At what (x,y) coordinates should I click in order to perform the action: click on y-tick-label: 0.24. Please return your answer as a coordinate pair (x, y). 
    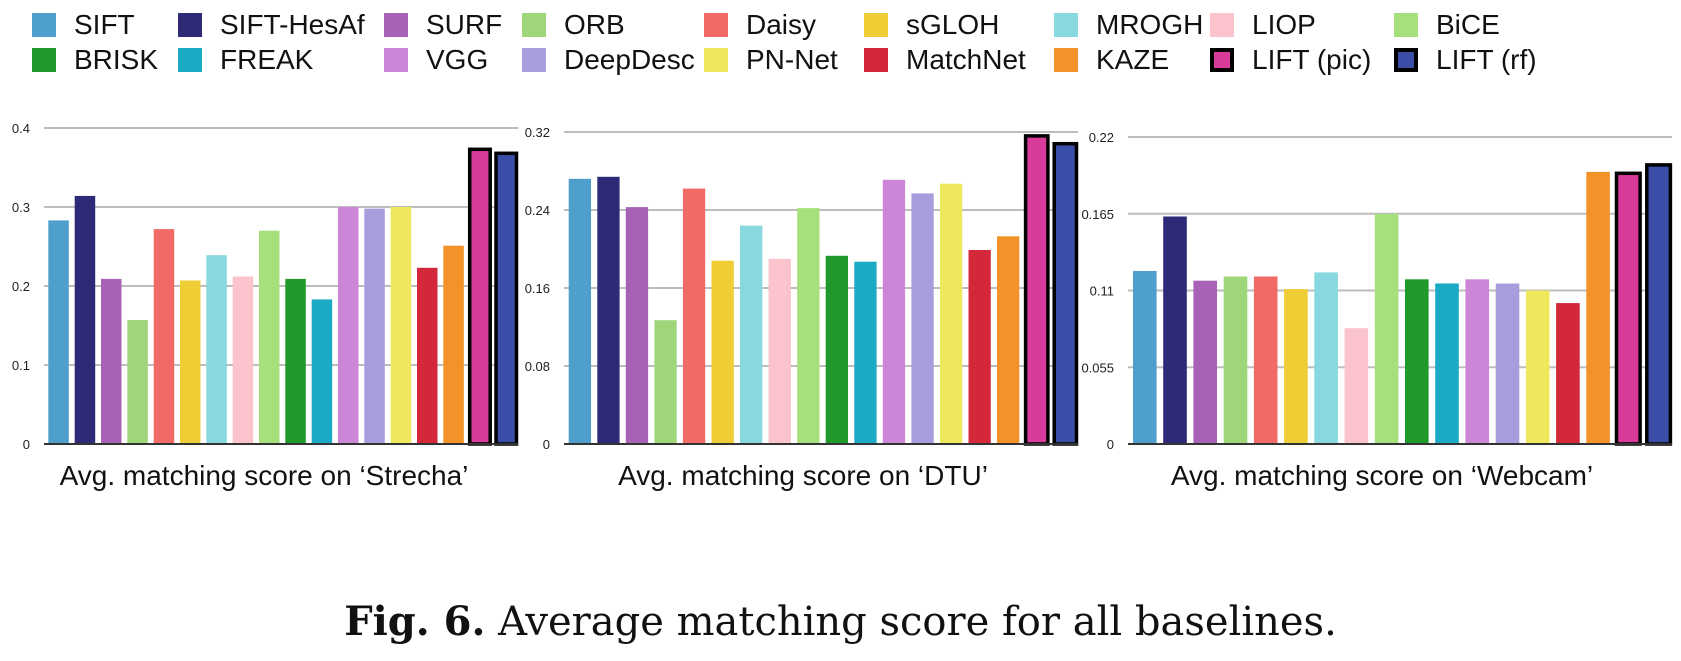
    Looking at the image, I should click on (537, 210).